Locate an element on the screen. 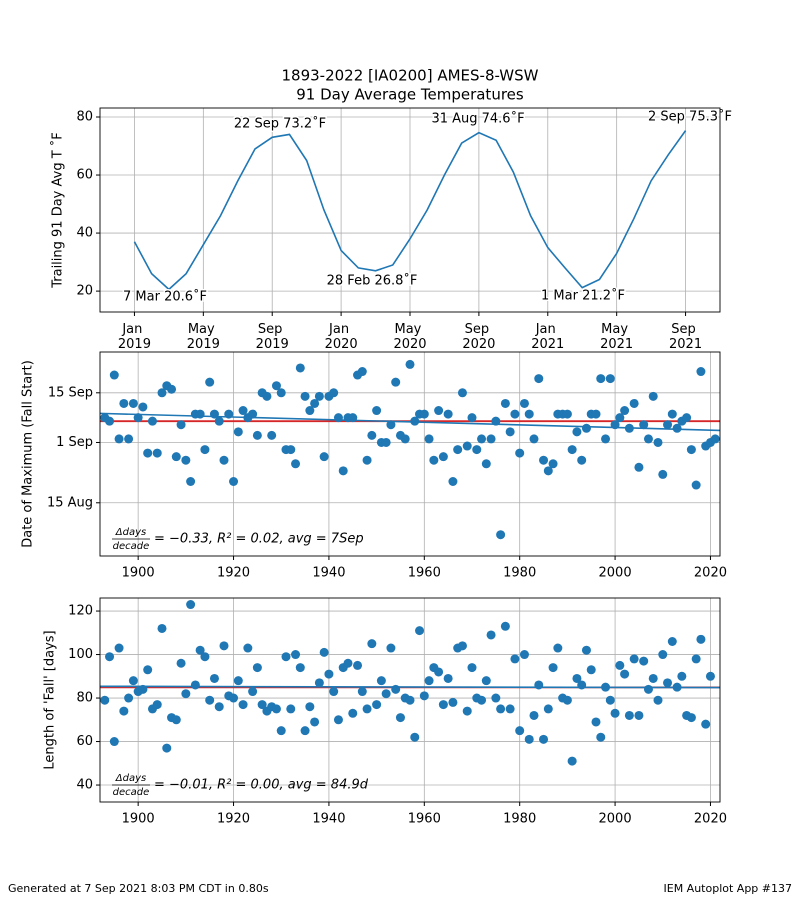 This screenshot has width=800, height=900. annotation: 28 Feb 26.8˚F is located at coordinates (372, 281).